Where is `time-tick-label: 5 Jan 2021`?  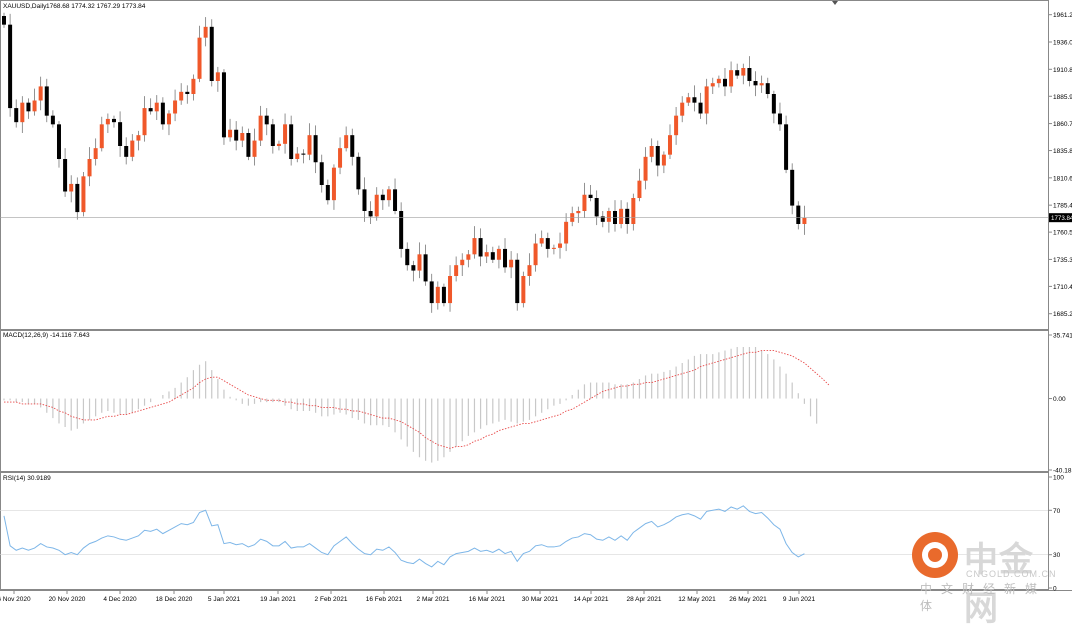 time-tick-label: 5 Jan 2021 is located at coordinates (224, 599).